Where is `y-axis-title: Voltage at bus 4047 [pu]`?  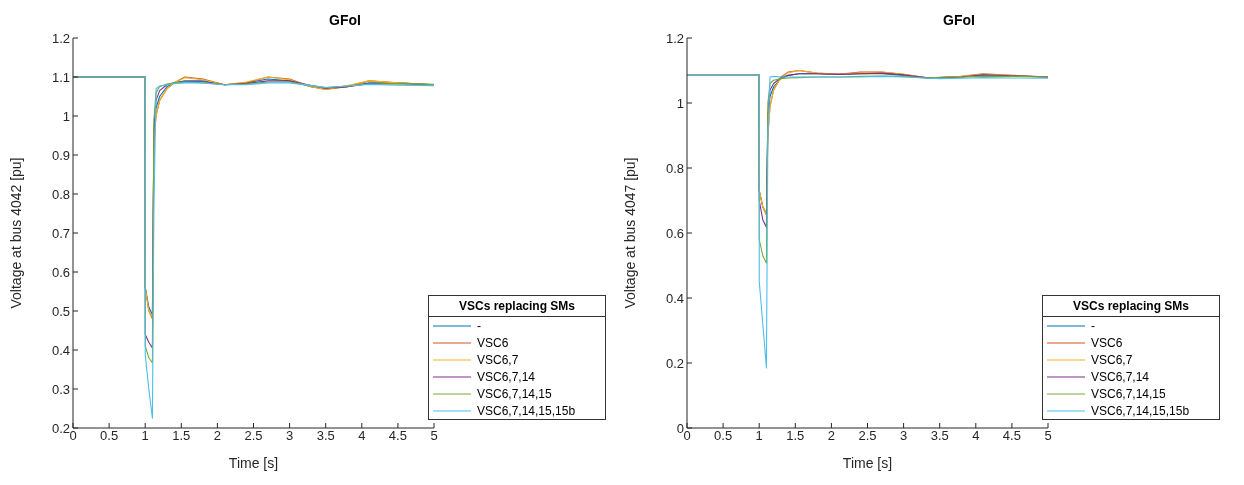
y-axis-title: Voltage at bus 4047 [pu] is located at coordinates (629, 233).